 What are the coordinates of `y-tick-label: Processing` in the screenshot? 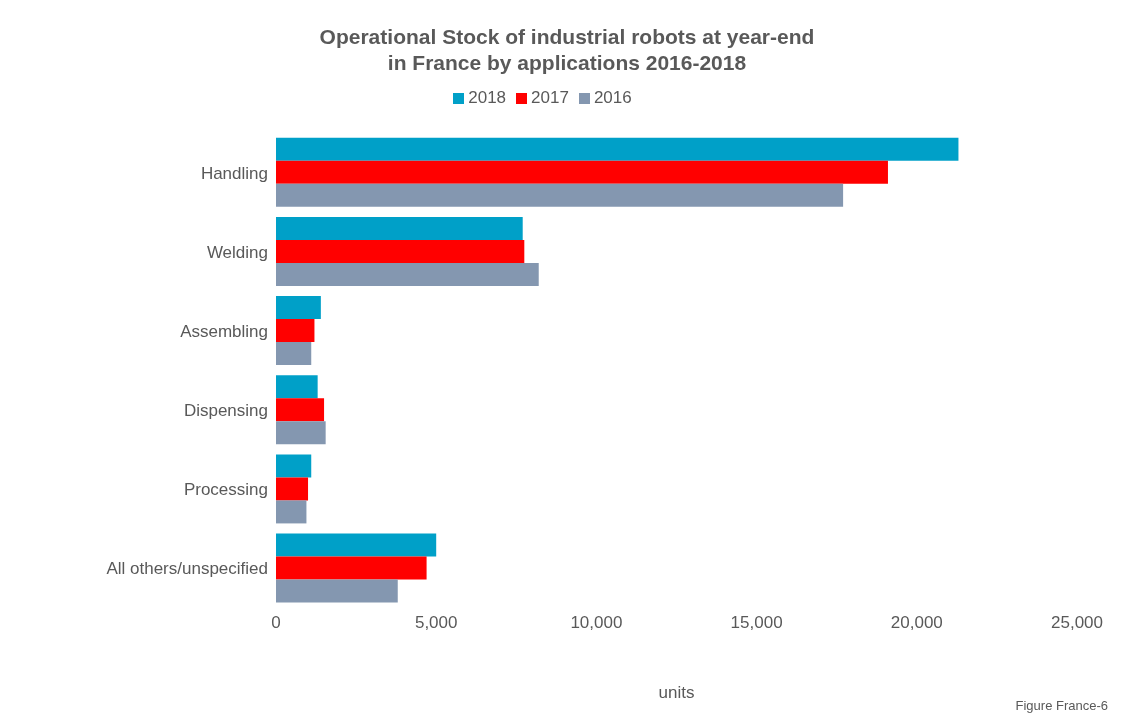 It's located at (225, 490).